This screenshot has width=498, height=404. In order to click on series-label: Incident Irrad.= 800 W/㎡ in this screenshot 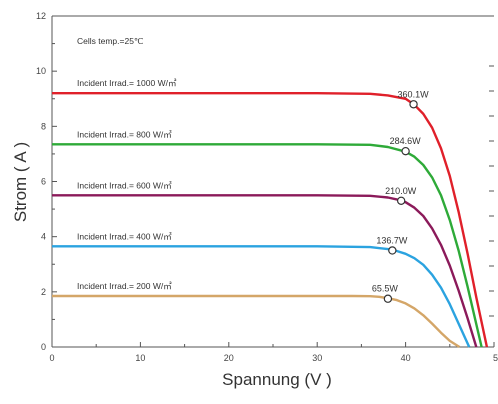, I will do `click(124, 134)`.